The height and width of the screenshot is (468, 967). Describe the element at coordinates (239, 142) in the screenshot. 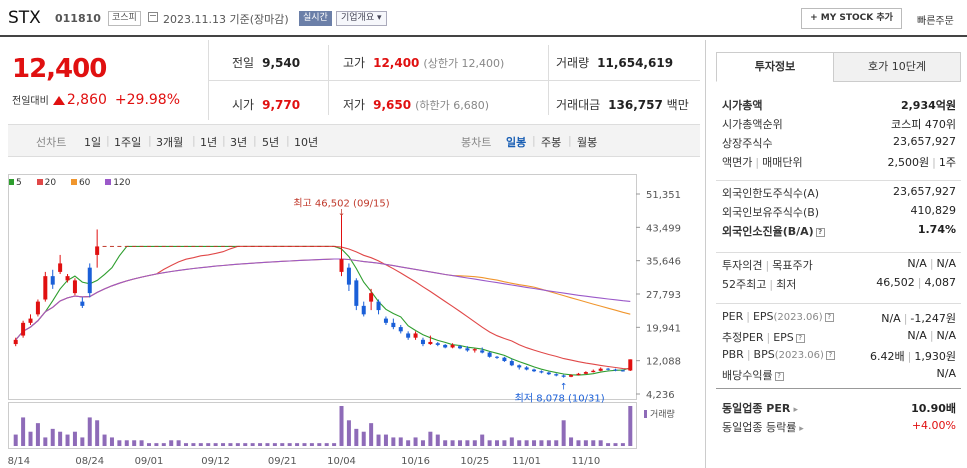

I see `period-3y: 3년` at that location.